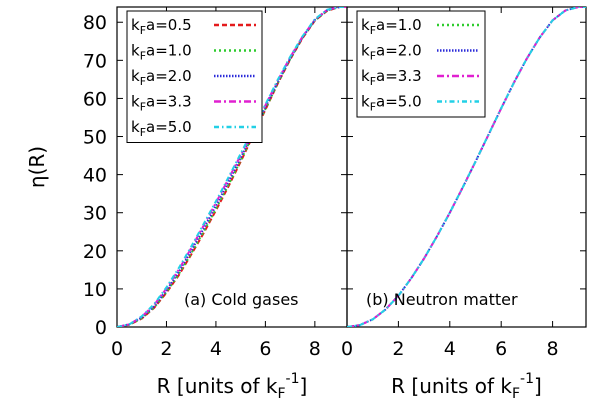  What do you see at coordinates (442, 299) in the screenshot?
I see `panel-annotation: (b) Neutron matter` at bounding box center [442, 299].